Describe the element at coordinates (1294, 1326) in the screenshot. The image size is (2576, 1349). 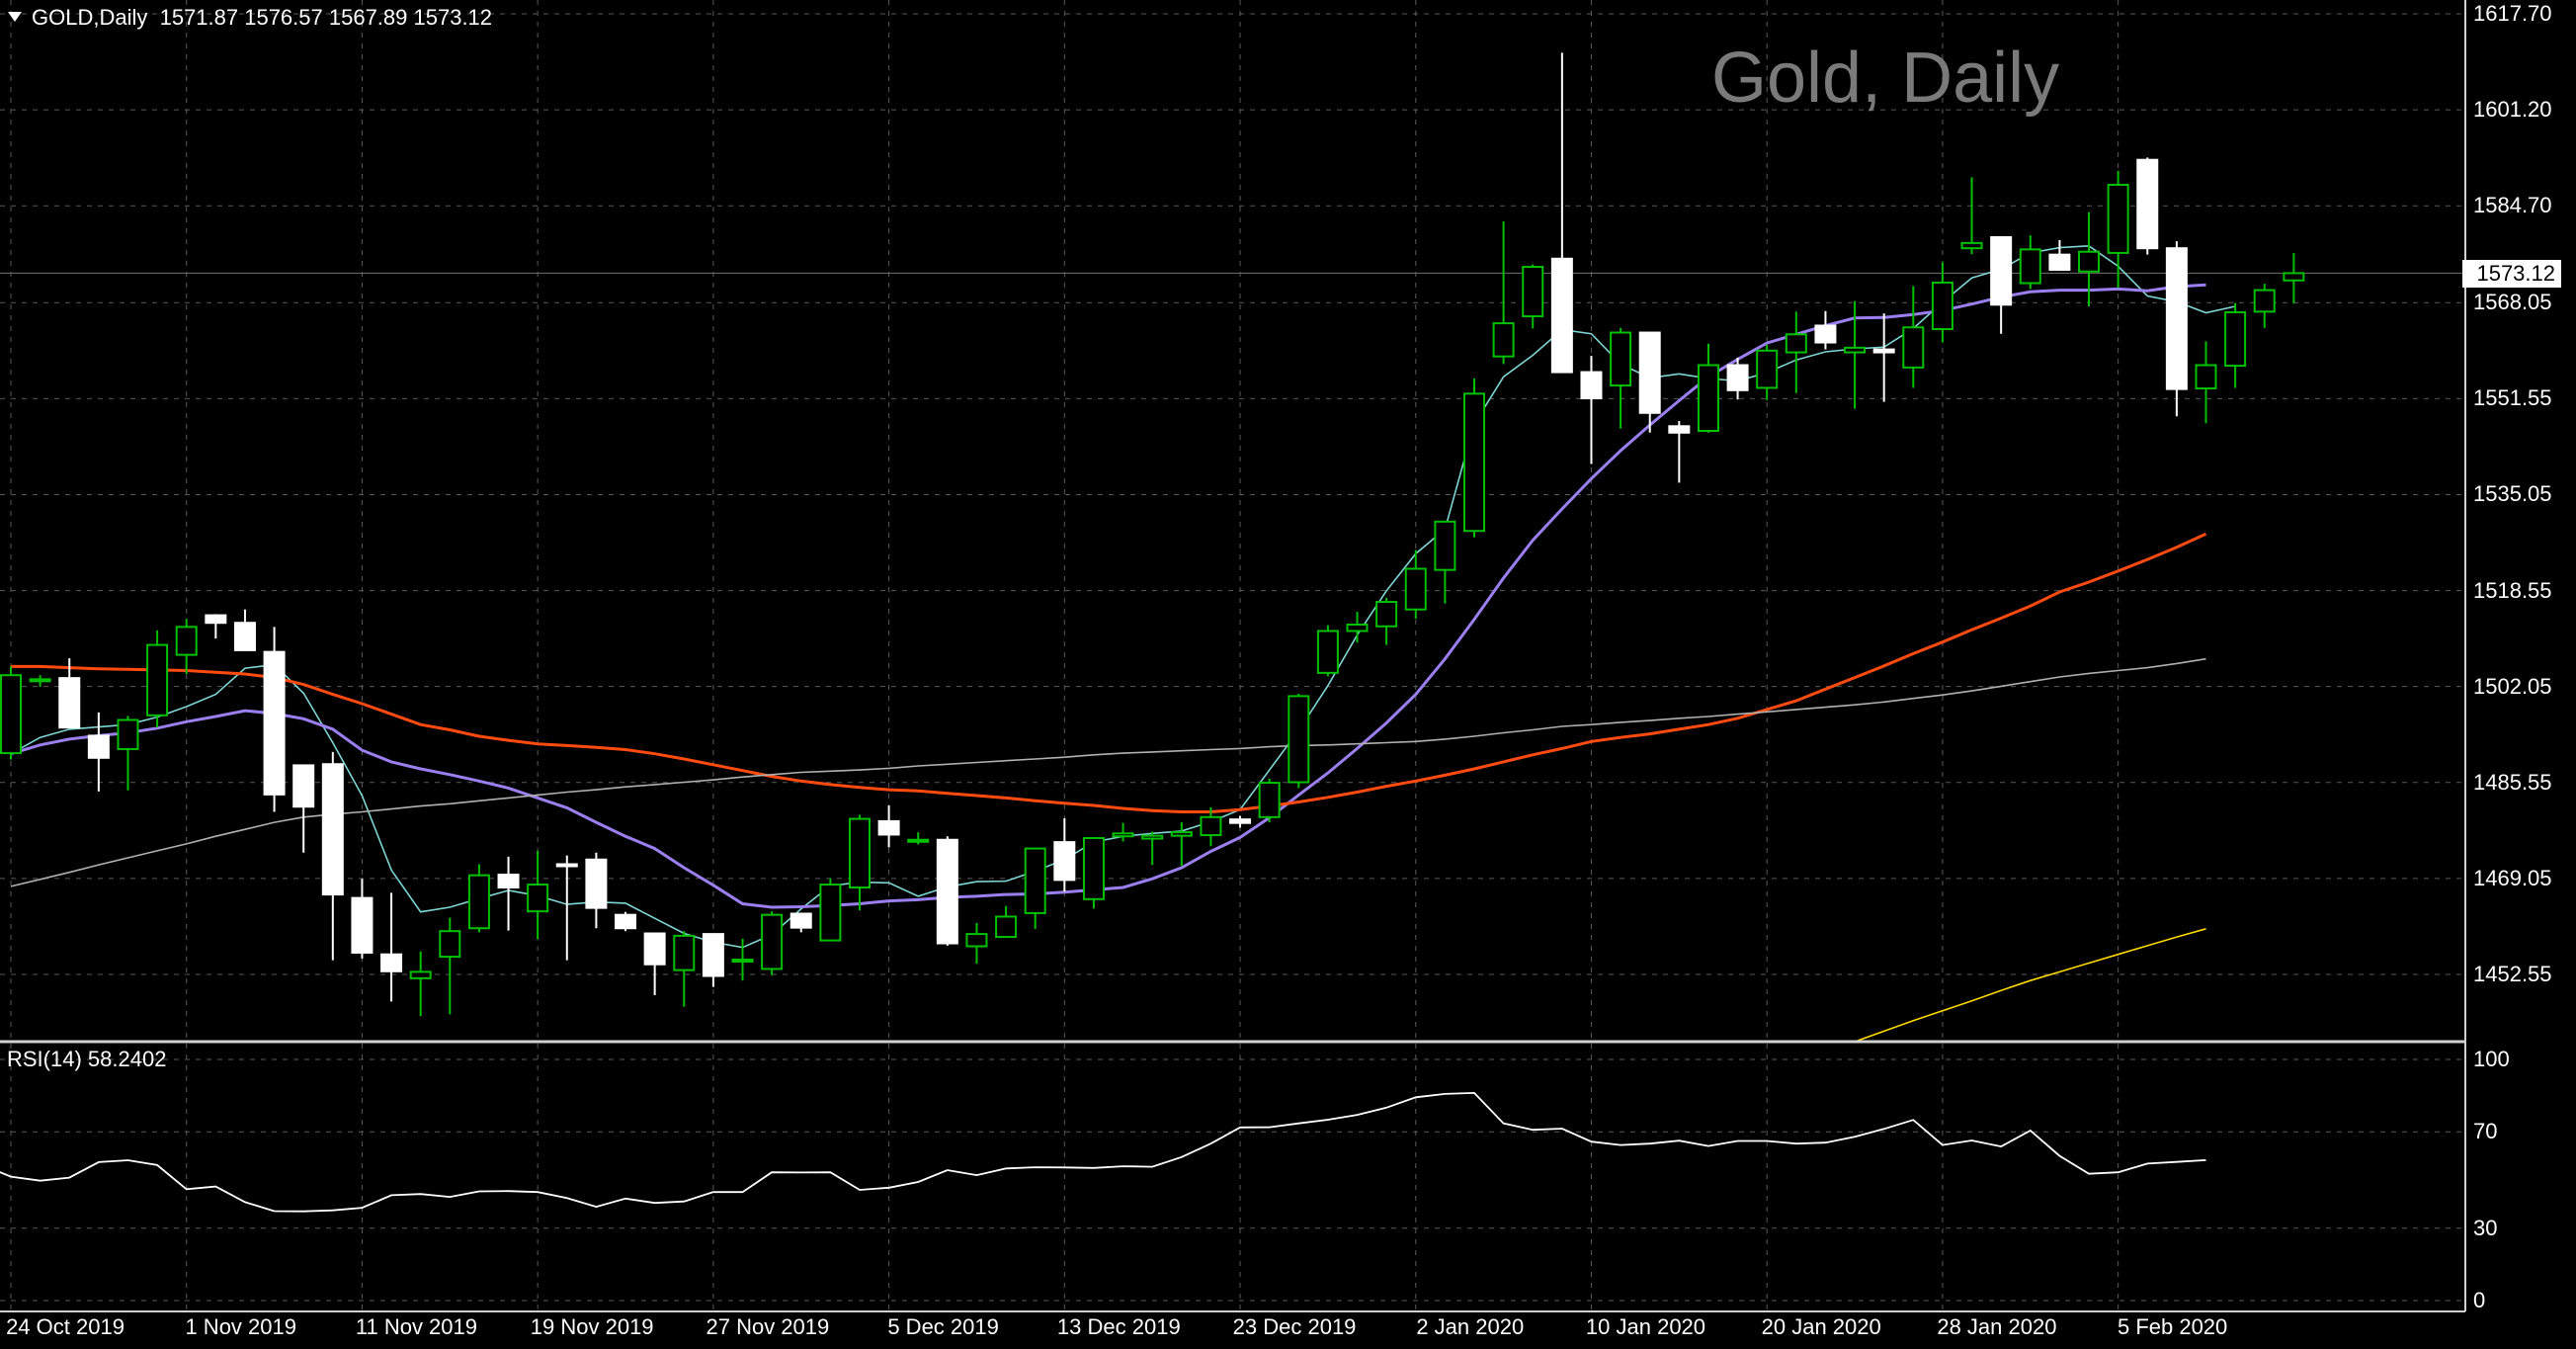
I see `date-tick-label: 23 Dec 2019` at that location.